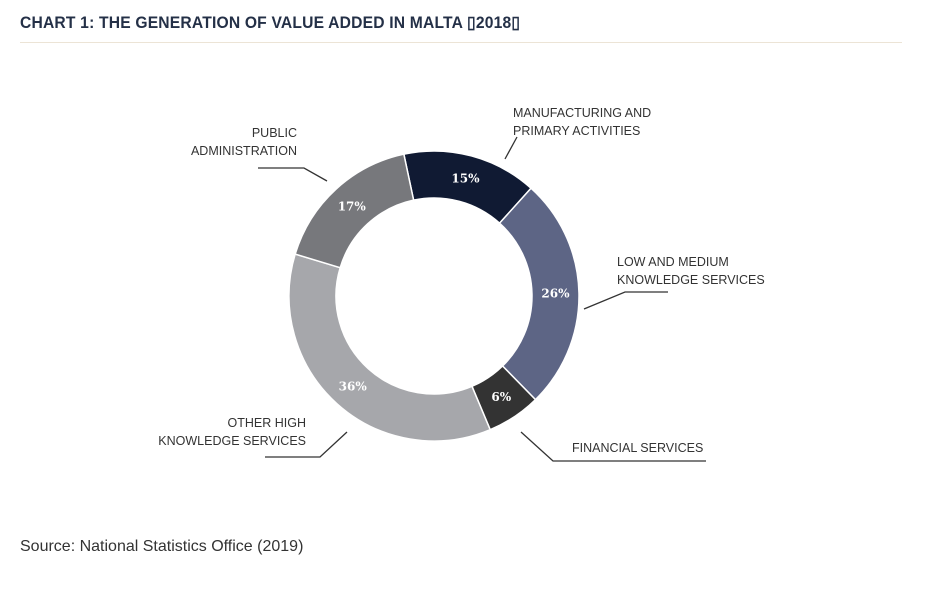  Describe the element at coordinates (582, 122) in the screenshot. I see `category-label-0: MANUFACTURING AND PRIMARY ACTIVITIES` at that location.